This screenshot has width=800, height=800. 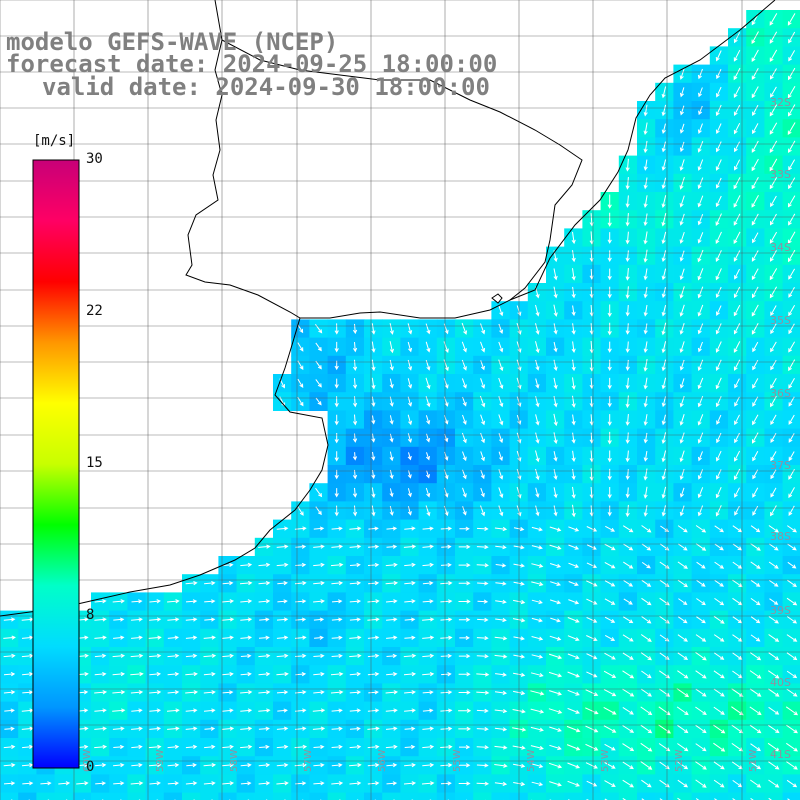 What do you see at coordinates (87, 760) in the screenshot?
I see `lon-label: 60W` at bounding box center [87, 760].